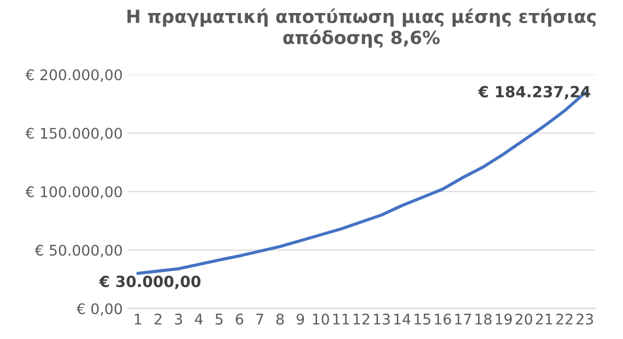  I want to click on x-tick-label: 8, so click(280, 319).